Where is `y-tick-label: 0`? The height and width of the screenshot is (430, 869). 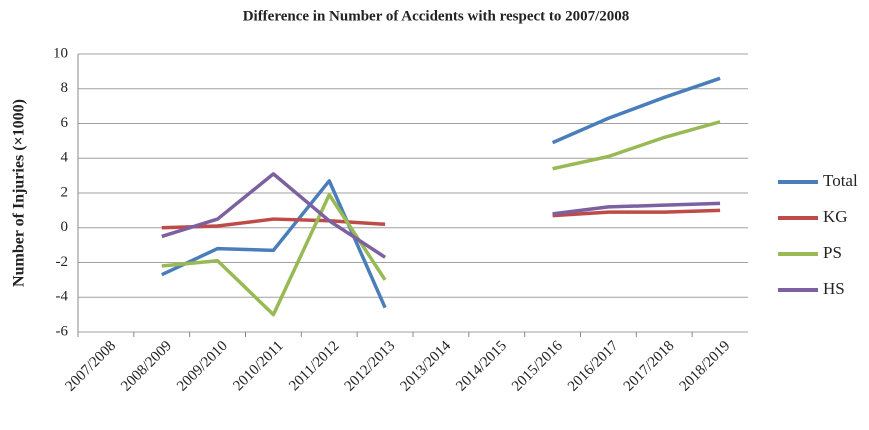 y-tick-label: 0 is located at coordinates (65, 227).